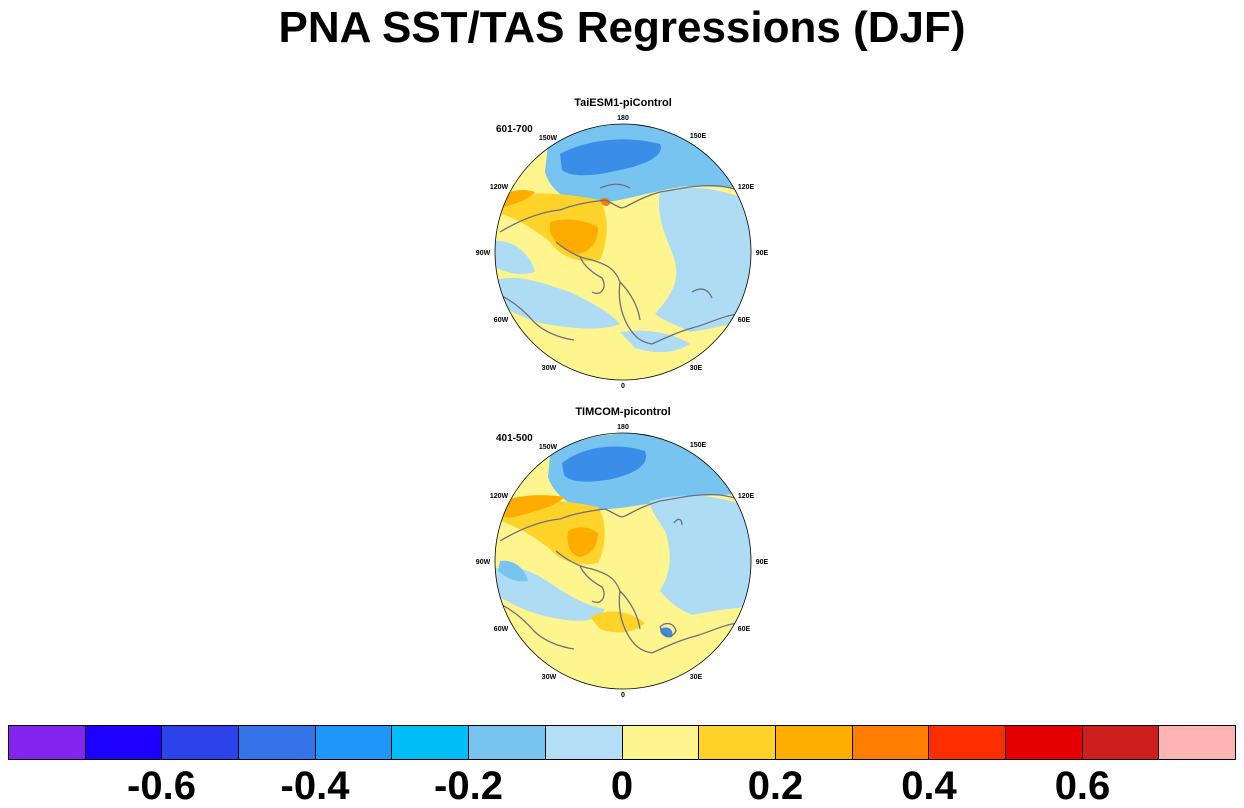 This screenshot has height=808, width=1244. What do you see at coordinates (622, 27) in the screenshot?
I see `figure-title: PNA SST/TAS Regressions (DJF)` at bounding box center [622, 27].